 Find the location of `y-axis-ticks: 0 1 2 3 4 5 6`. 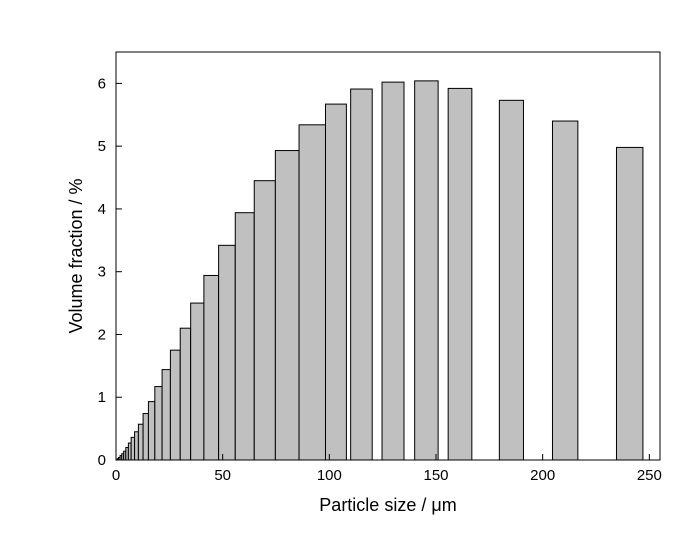

y-axis-ticks: 0 1 2 3 4 5 6 is located at coordinates (110, 272).